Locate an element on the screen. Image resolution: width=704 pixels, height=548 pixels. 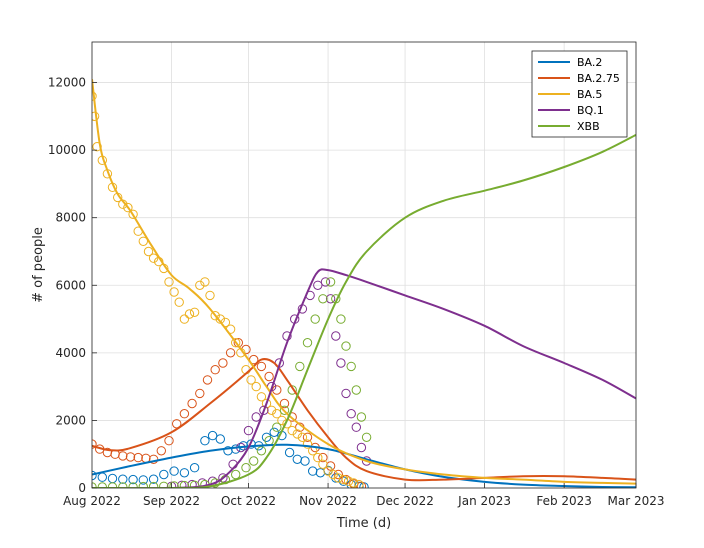
y-axis-label: # of people is located at coordinates (38, 265).